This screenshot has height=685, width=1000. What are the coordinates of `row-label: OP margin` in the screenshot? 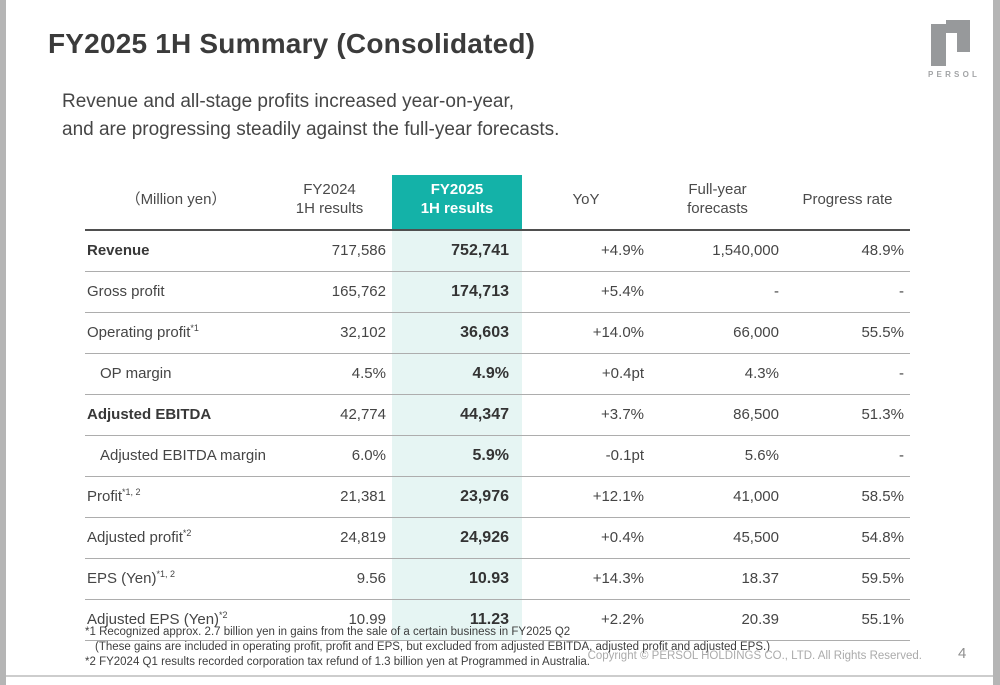 It's located at (176, 374).